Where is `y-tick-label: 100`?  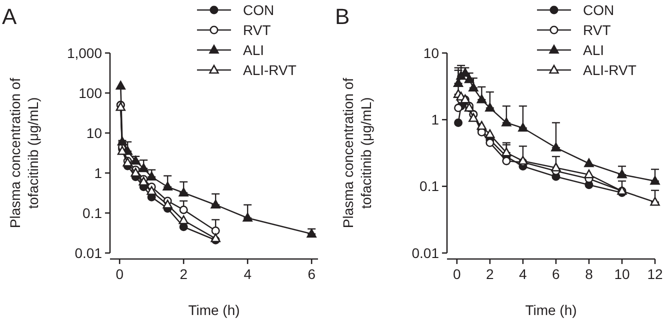 y-tick-label: 100 is located at coordinates (90, 92).